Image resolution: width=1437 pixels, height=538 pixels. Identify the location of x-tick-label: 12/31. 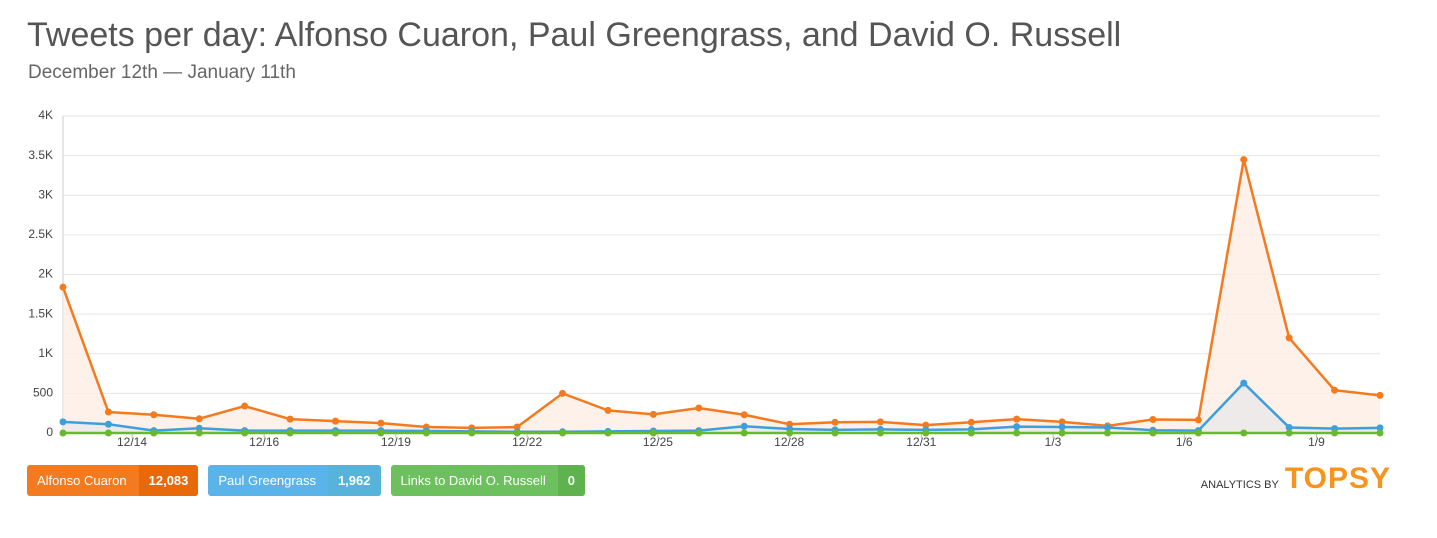
(921, 442).